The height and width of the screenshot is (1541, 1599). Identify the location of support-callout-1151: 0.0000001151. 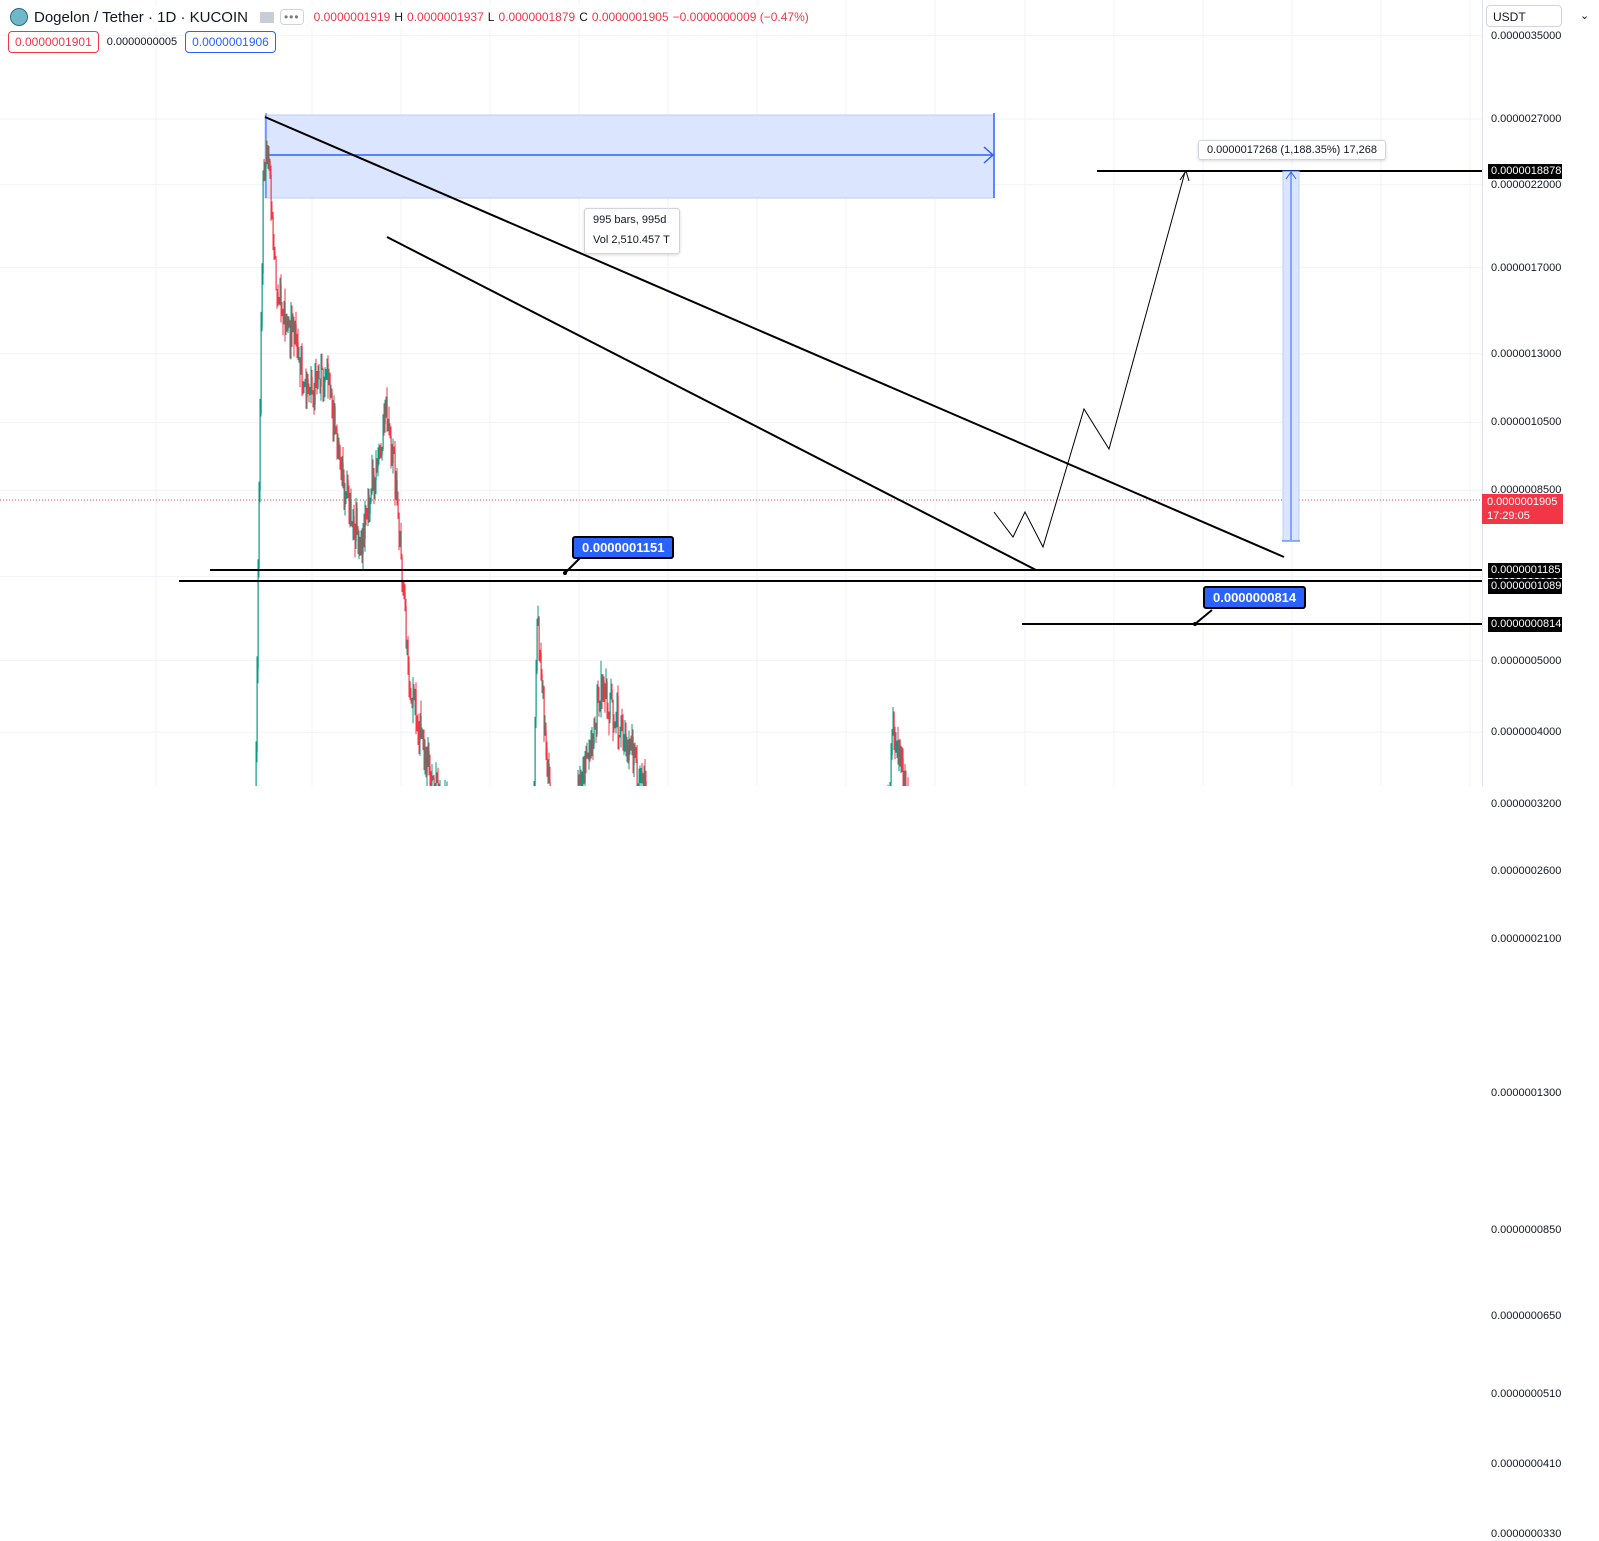
(623, 547).